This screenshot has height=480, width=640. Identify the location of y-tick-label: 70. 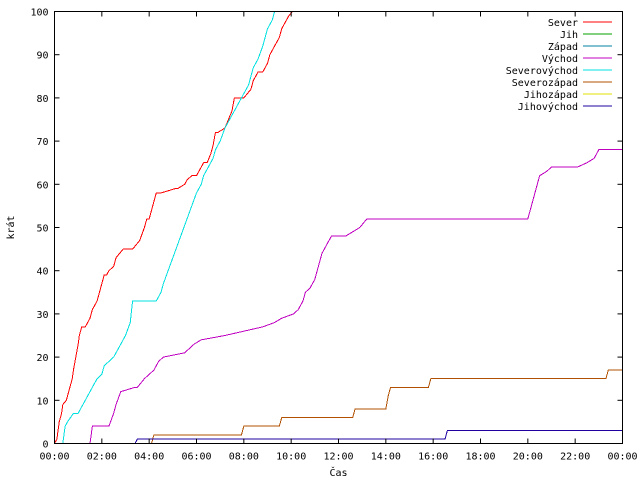
(42, 142).